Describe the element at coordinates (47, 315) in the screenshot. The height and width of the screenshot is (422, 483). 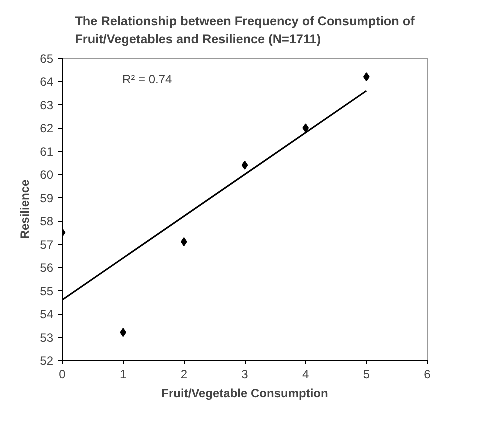
I see `y-tick-label: 54` at that location.